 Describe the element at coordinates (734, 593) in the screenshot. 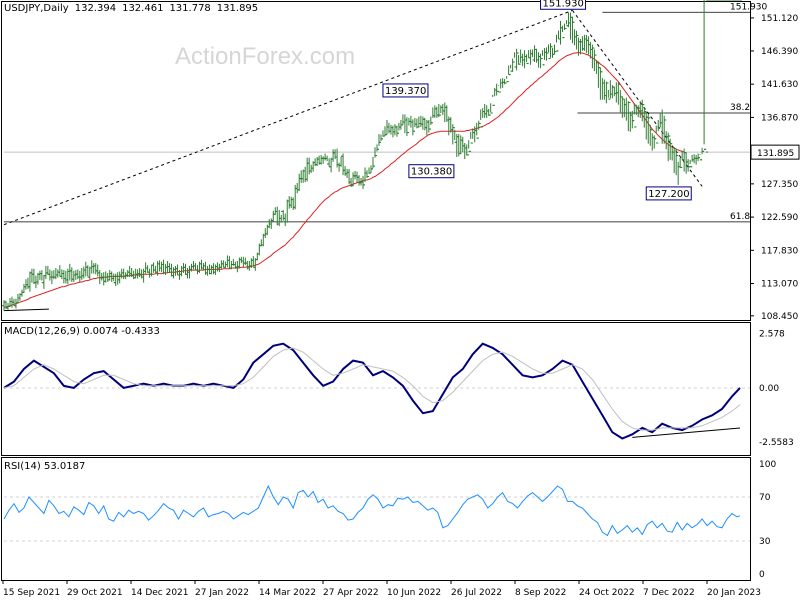

I see `x-tick-label: 20 Jan 2023` at that location.